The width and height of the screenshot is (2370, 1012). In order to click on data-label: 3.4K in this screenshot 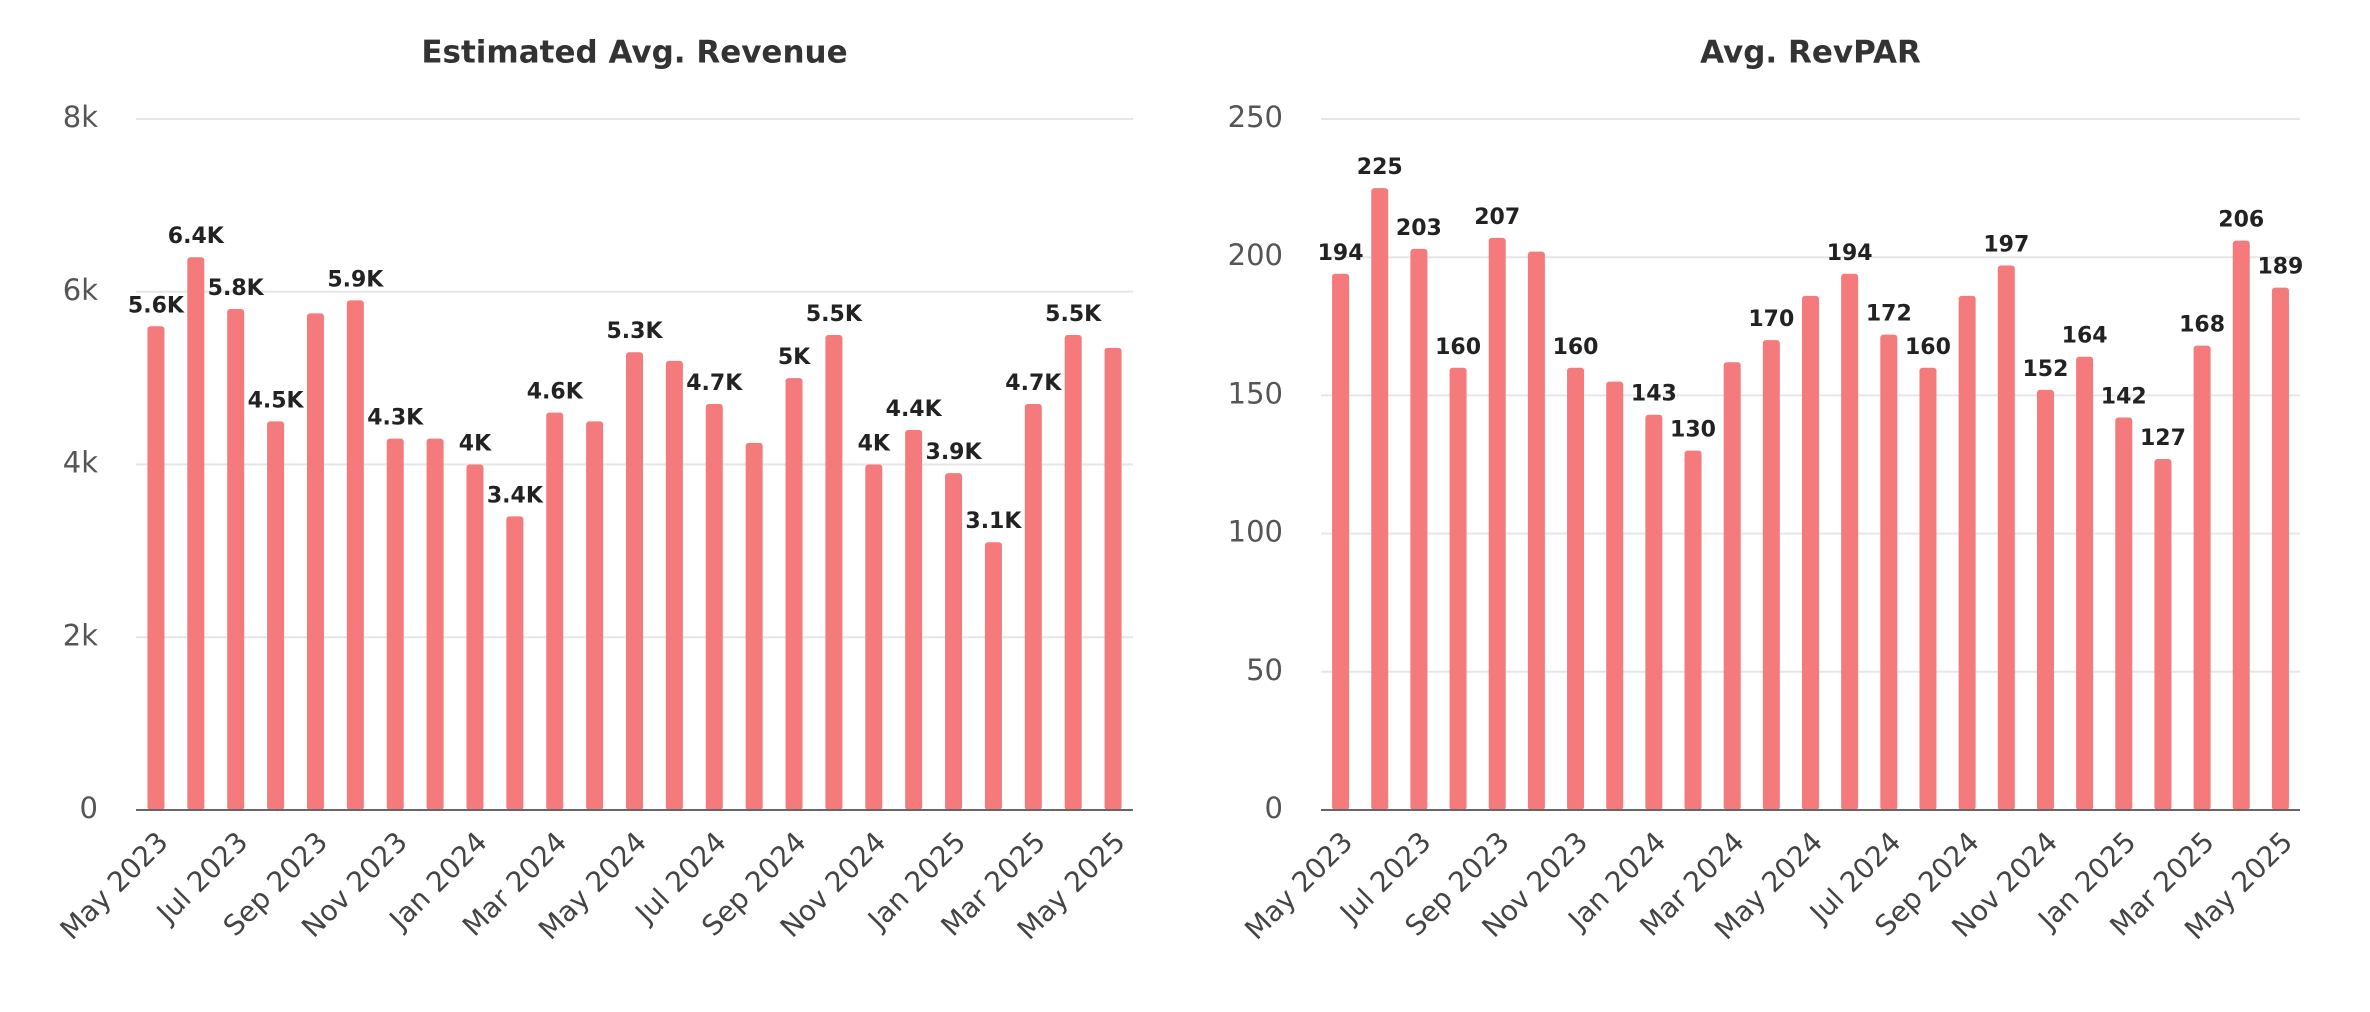, I will do `click(515, 495)`.